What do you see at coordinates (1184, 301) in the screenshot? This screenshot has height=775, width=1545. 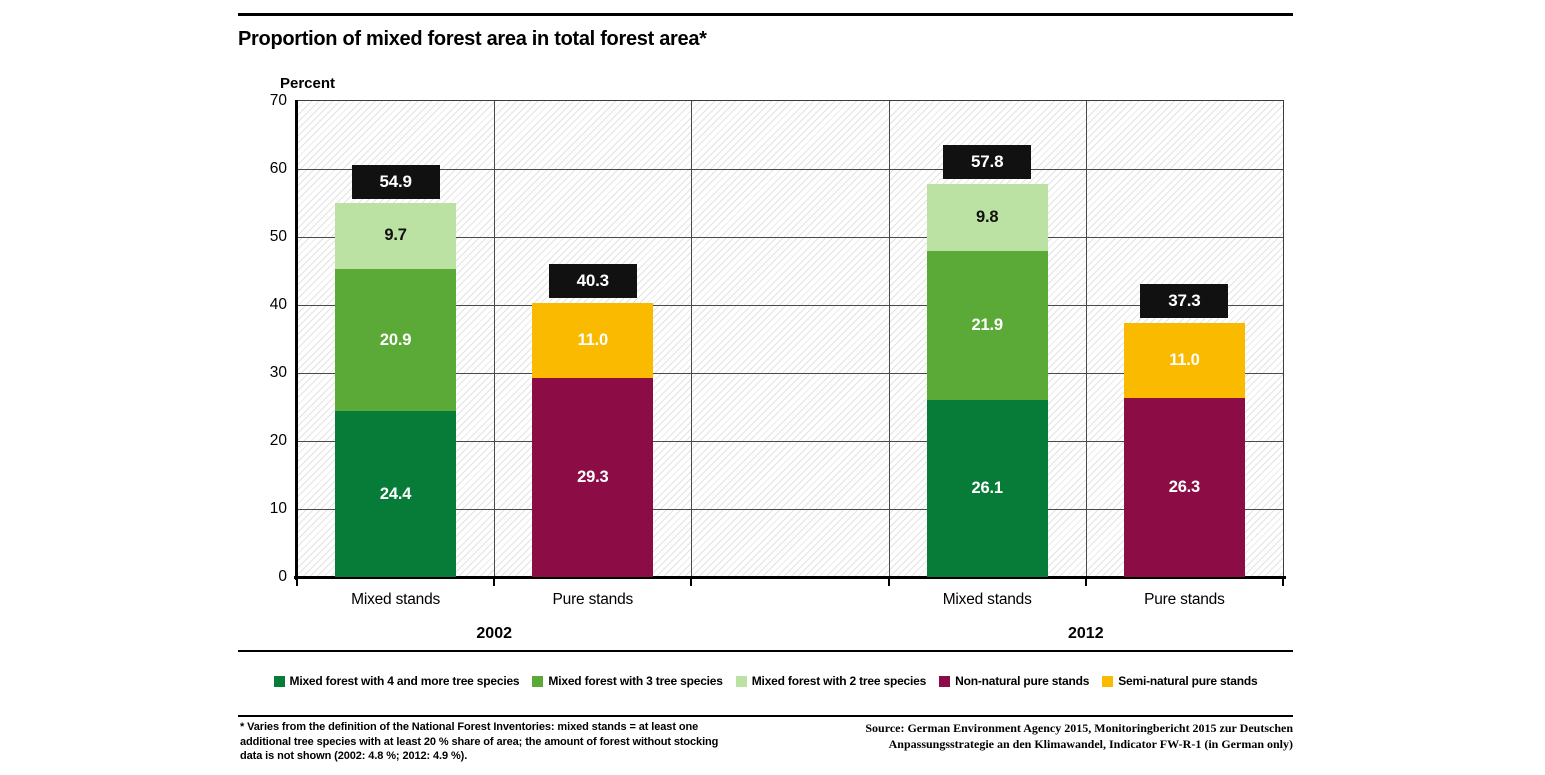 I see `bar-total-badge: 37.3` at bounding box center [1184, 301].